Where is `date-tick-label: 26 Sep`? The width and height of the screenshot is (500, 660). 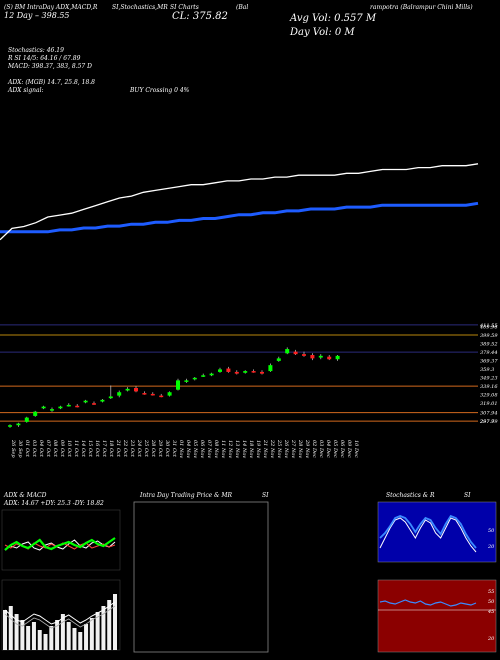 date-tick-label: 26 Sep is located at coordinates (13, 448).